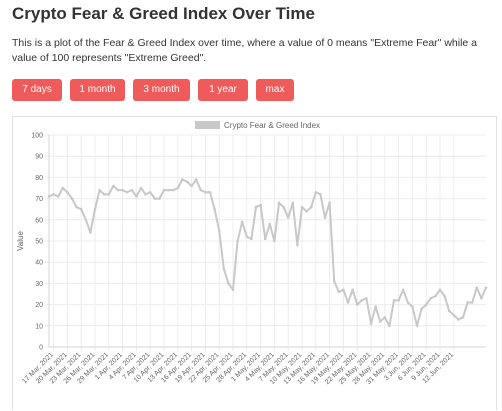 The width and height of the screenshot is (502, 411). I want to click on range-3-month-button: 3 month, so click(161, 90).